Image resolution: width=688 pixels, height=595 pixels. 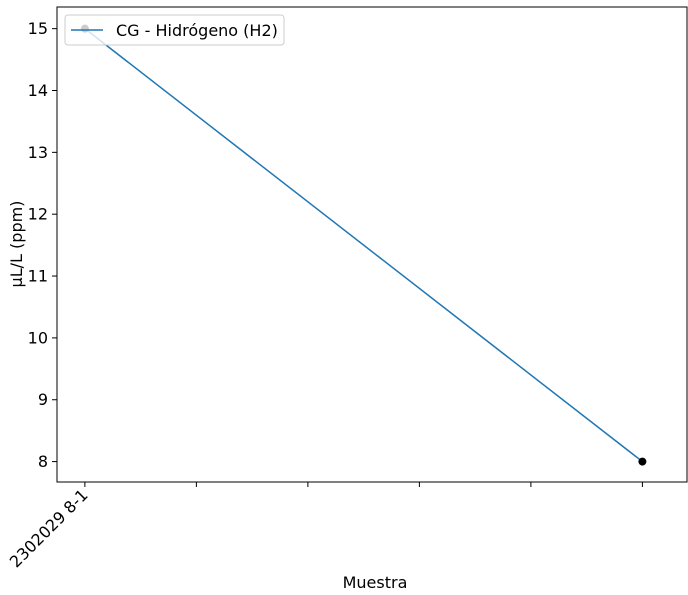 I want to click on legend-box, so click(x=174, y=30).